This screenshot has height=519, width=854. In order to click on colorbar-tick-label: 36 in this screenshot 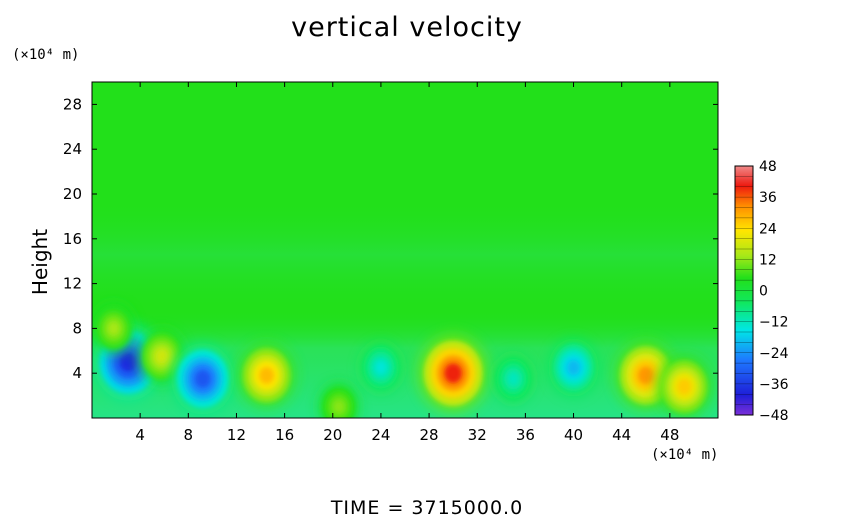, I will do `click(768, 198)`.